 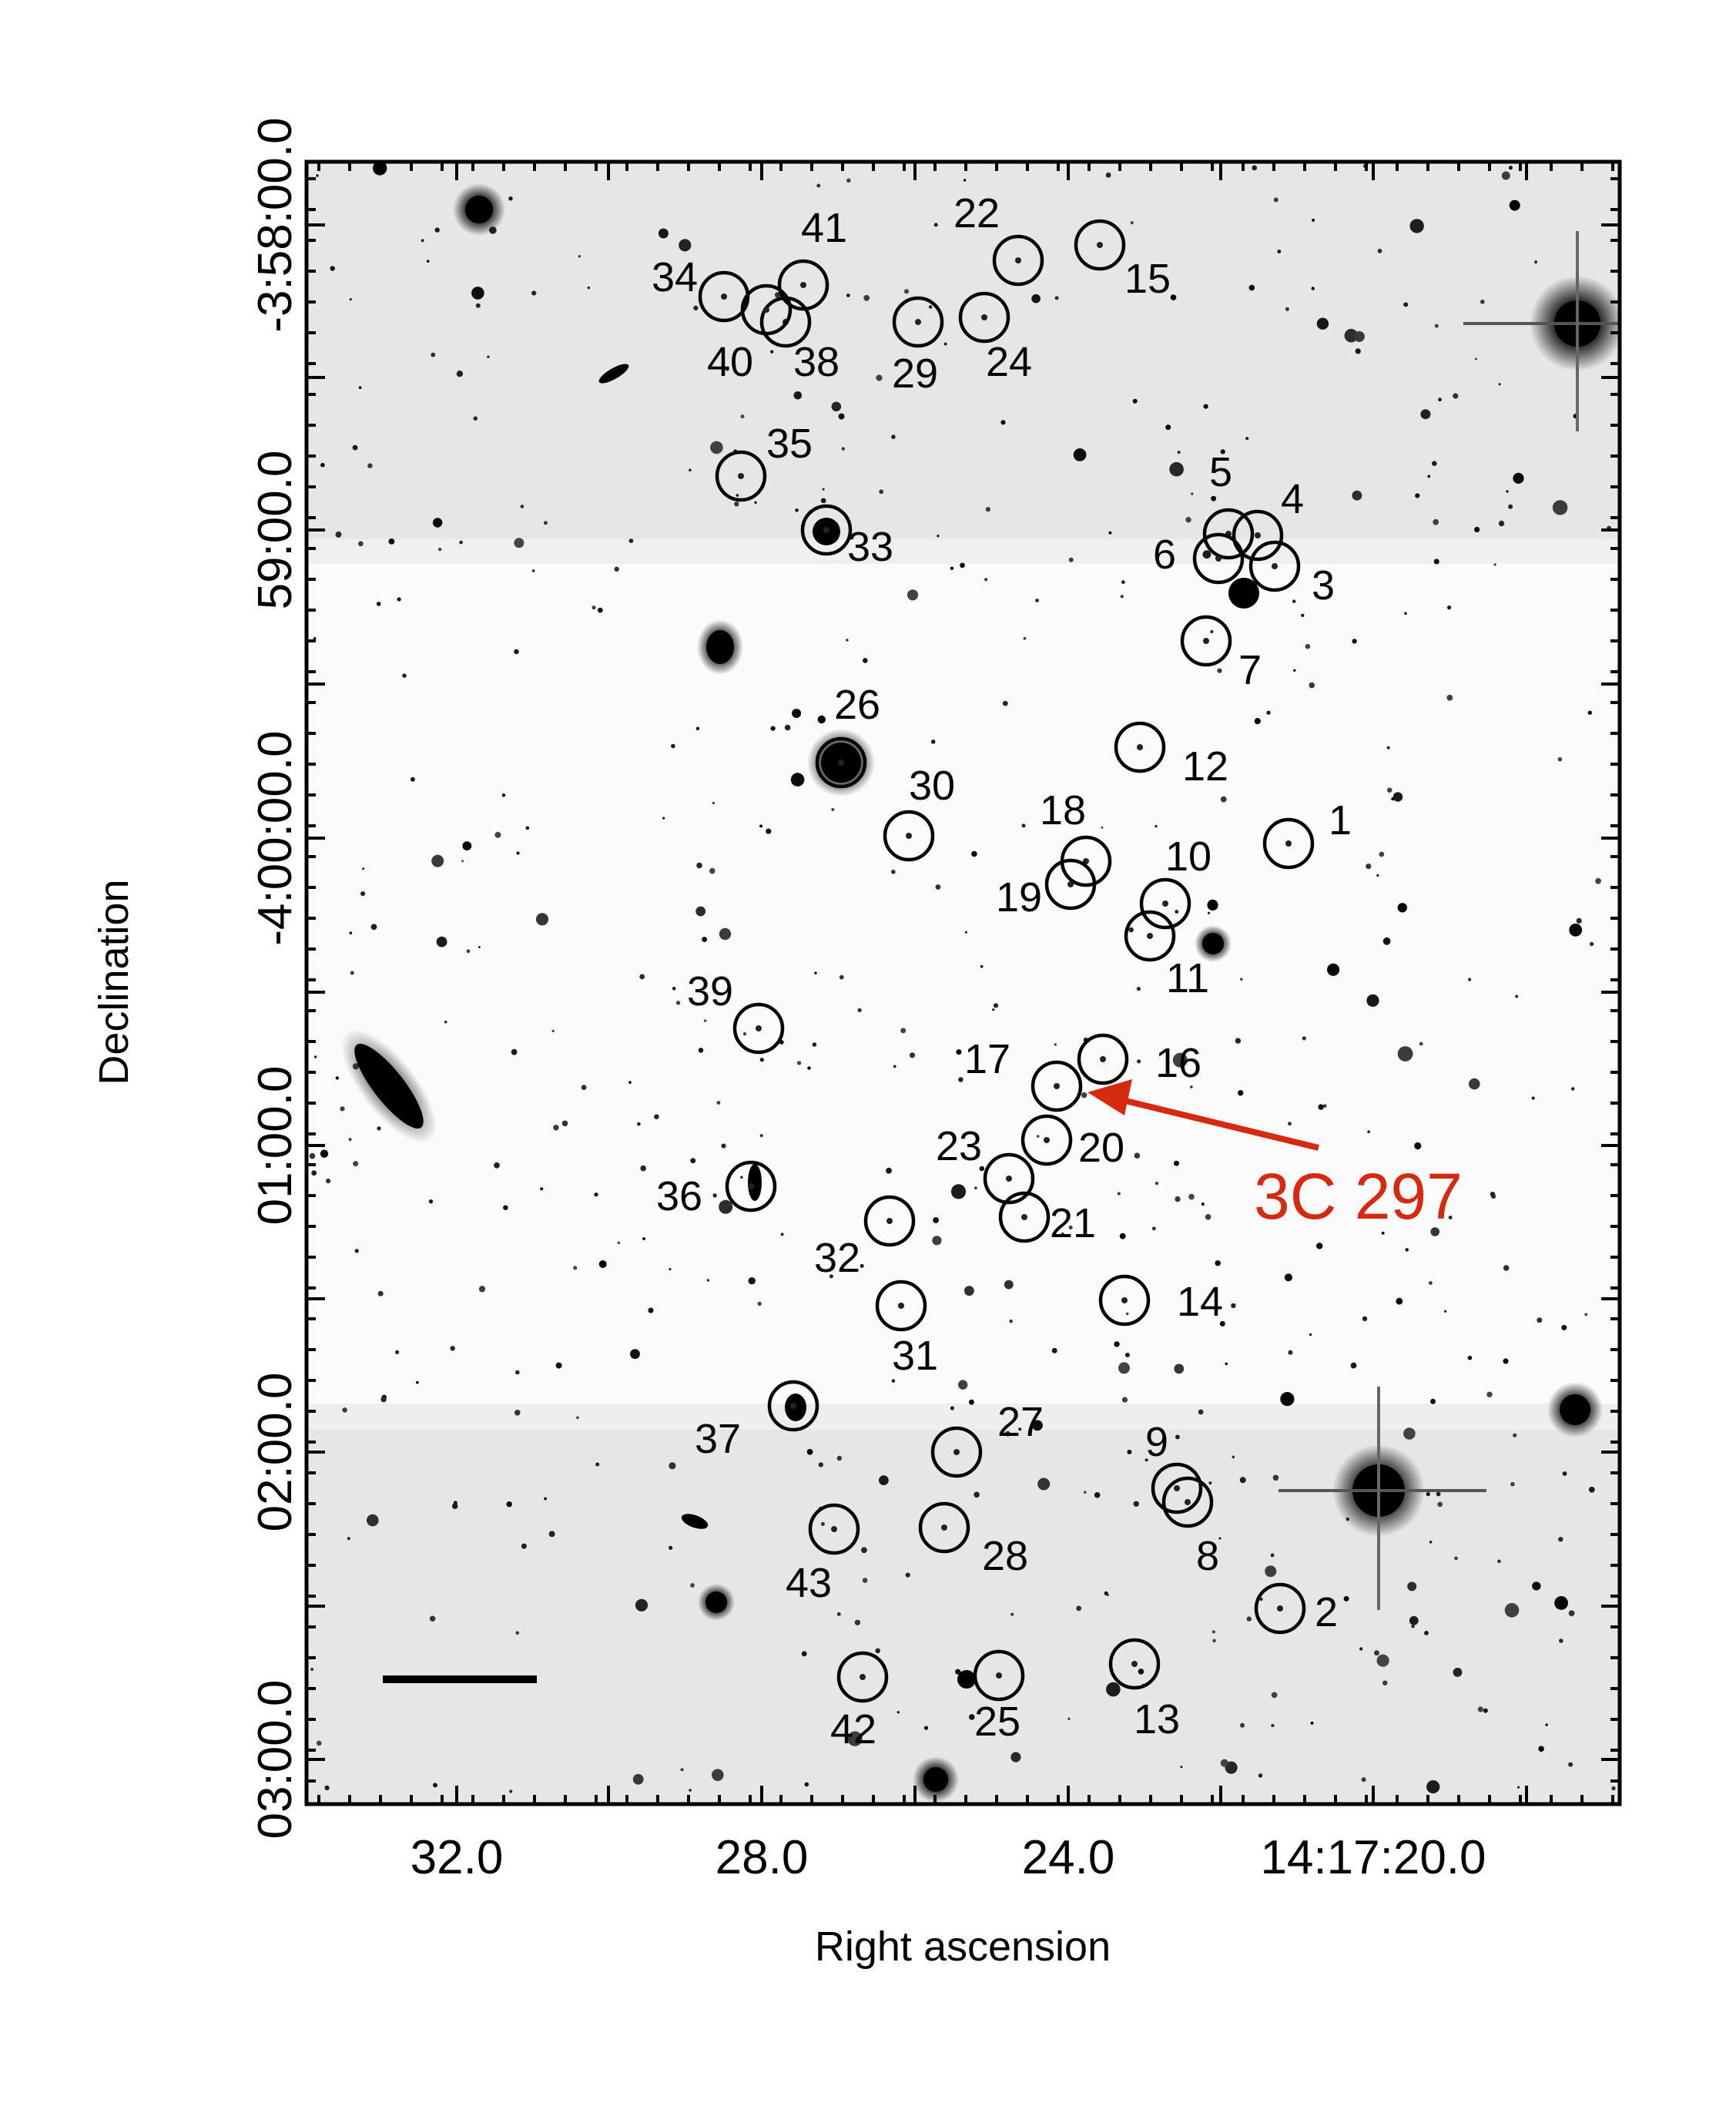 I want to click on source-4: 4, so click(x=1268, y=519).